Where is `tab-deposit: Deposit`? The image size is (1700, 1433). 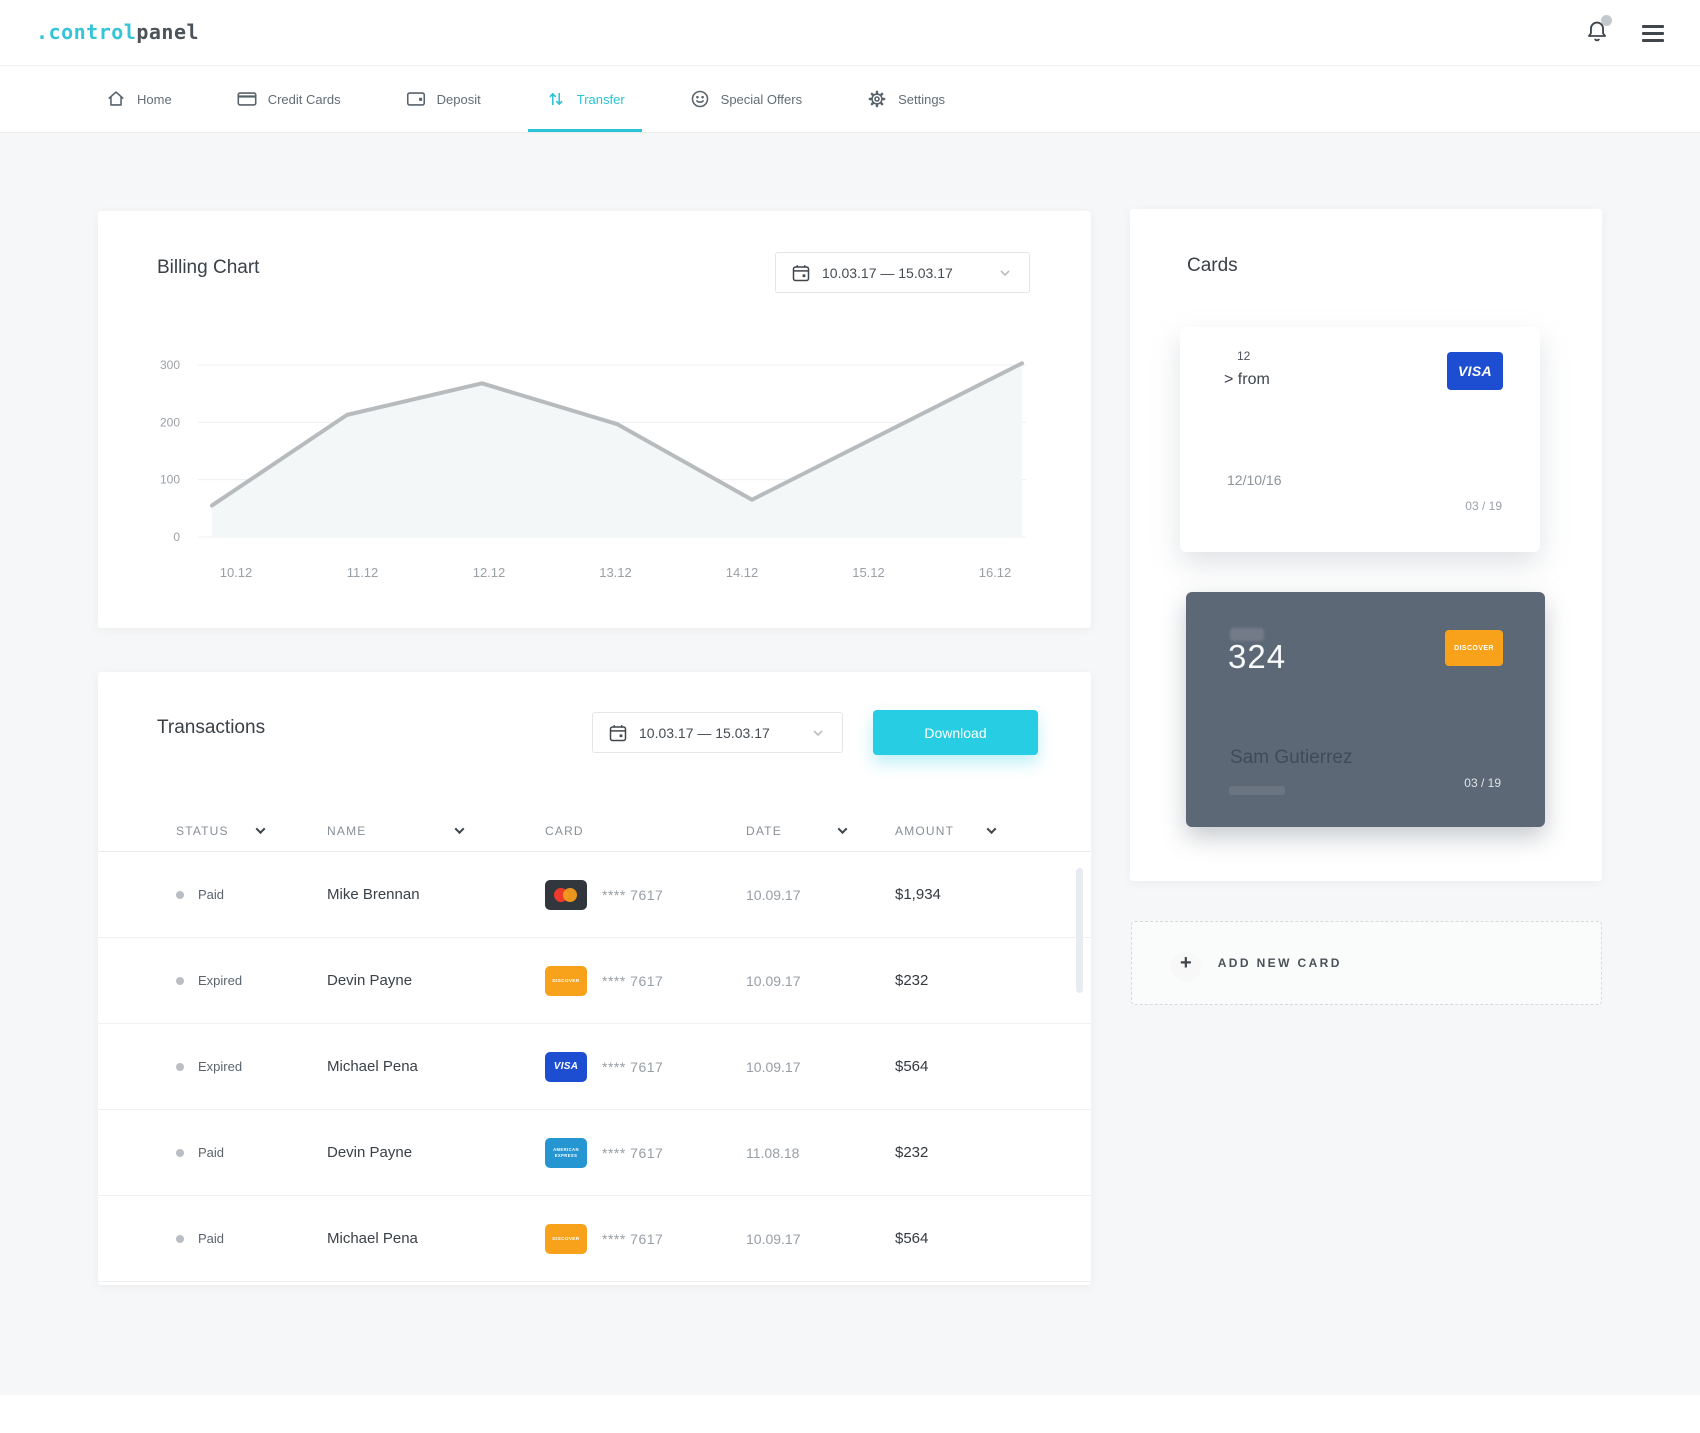
tab-deposit: Deposit is located at coordinates (443, 99).